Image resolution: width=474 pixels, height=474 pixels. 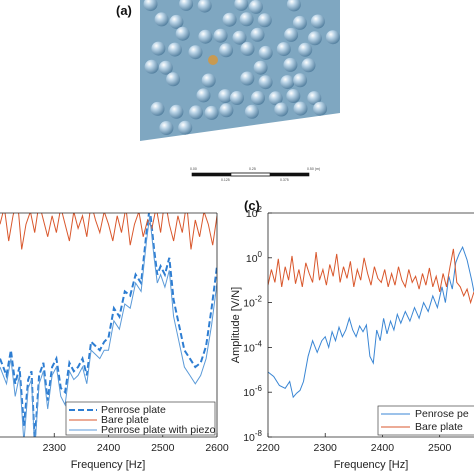 What do you see at coordinates (440, 448) in the screenshot?
I see `panel-c-x-tick-label: 2500` at bounding box center [440, 448].